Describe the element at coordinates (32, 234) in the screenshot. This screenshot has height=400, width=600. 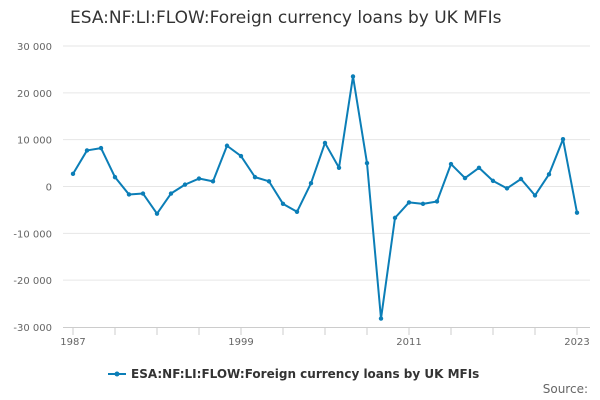
I see `y-tick-label: -10 000` at that location.